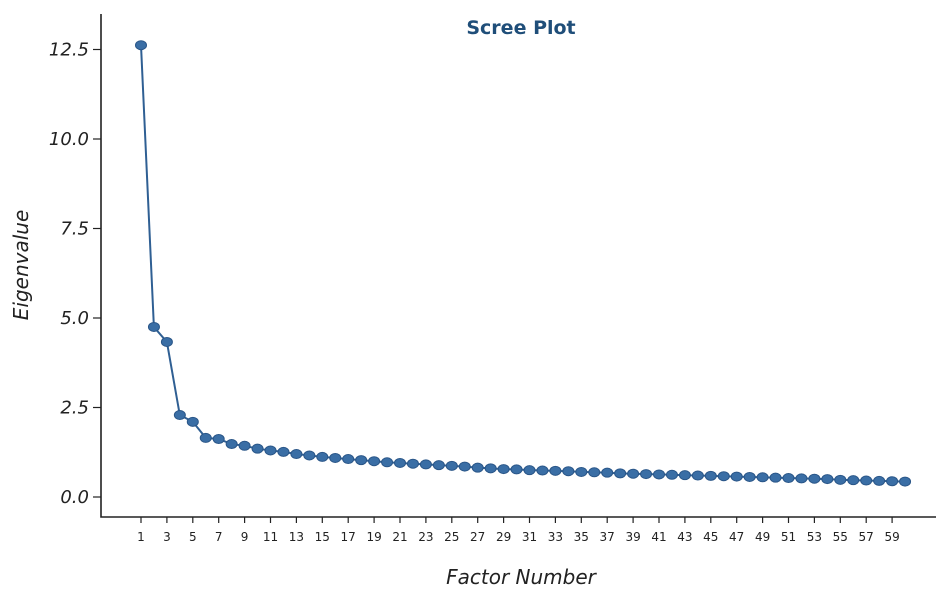 This screenshot has width=936, height=589. Describe the element at coordinates (451, 537) in the screenshot. I see `x-tick-label: 25` at that location.